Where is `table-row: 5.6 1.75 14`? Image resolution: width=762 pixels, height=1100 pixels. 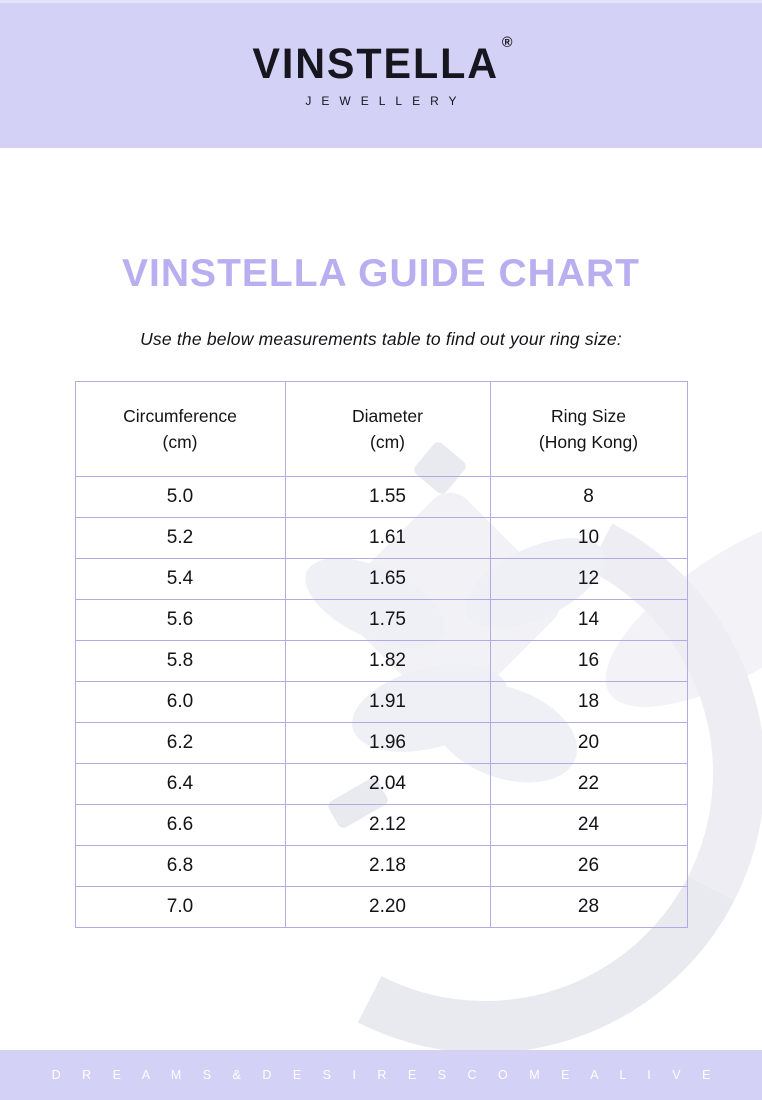
table-row: 5.6 1.75 14 is located at coordinates (381, 619).